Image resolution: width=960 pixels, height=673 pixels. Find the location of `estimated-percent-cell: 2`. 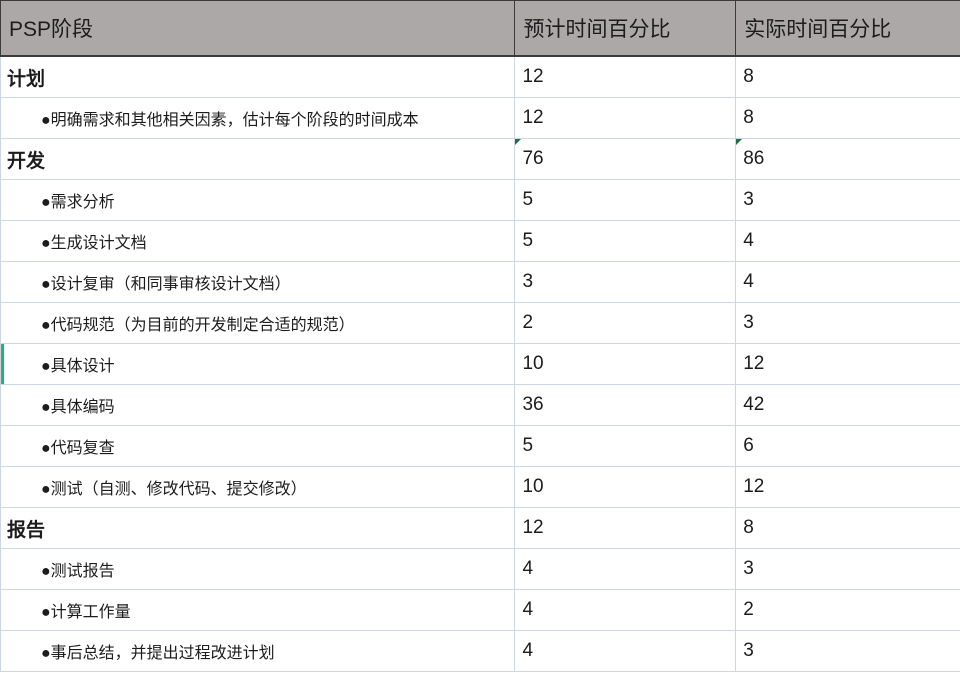

estimated-percent-cell: 2 is located at coordinates (626, 323).